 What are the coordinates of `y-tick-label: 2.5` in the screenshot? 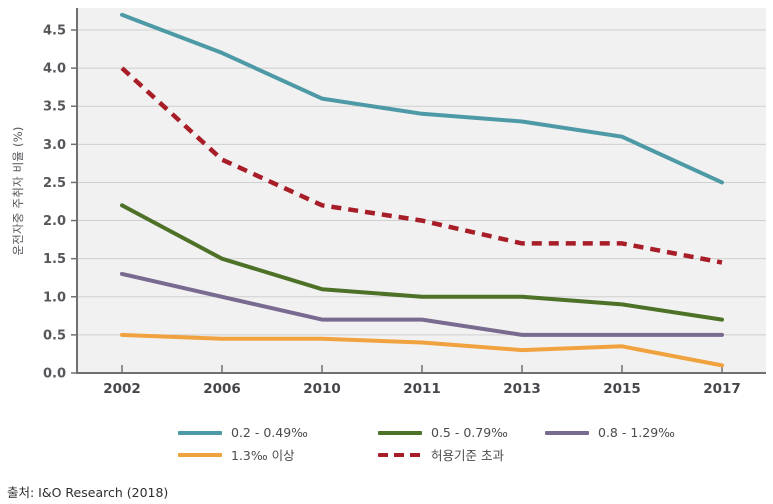 It's located at (54, 183).